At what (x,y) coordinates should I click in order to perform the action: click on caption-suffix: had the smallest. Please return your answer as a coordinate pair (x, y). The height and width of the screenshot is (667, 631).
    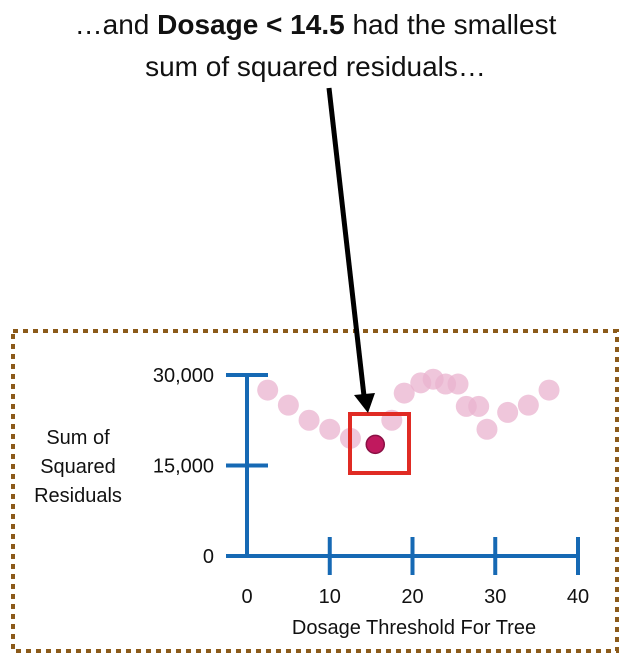
    Looking at the image, I should click on (450, 24).